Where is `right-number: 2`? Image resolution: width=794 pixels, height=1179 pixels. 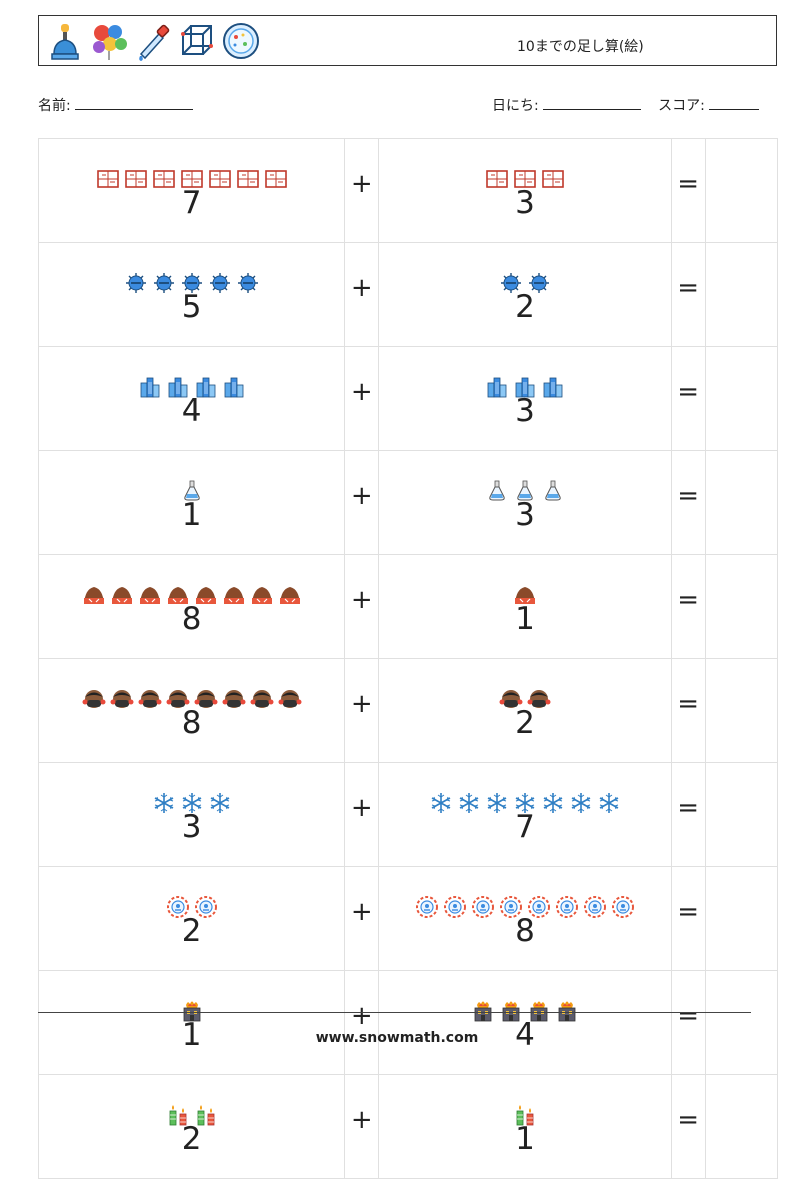 right-number: 2 is located at coordinates (525, 307).